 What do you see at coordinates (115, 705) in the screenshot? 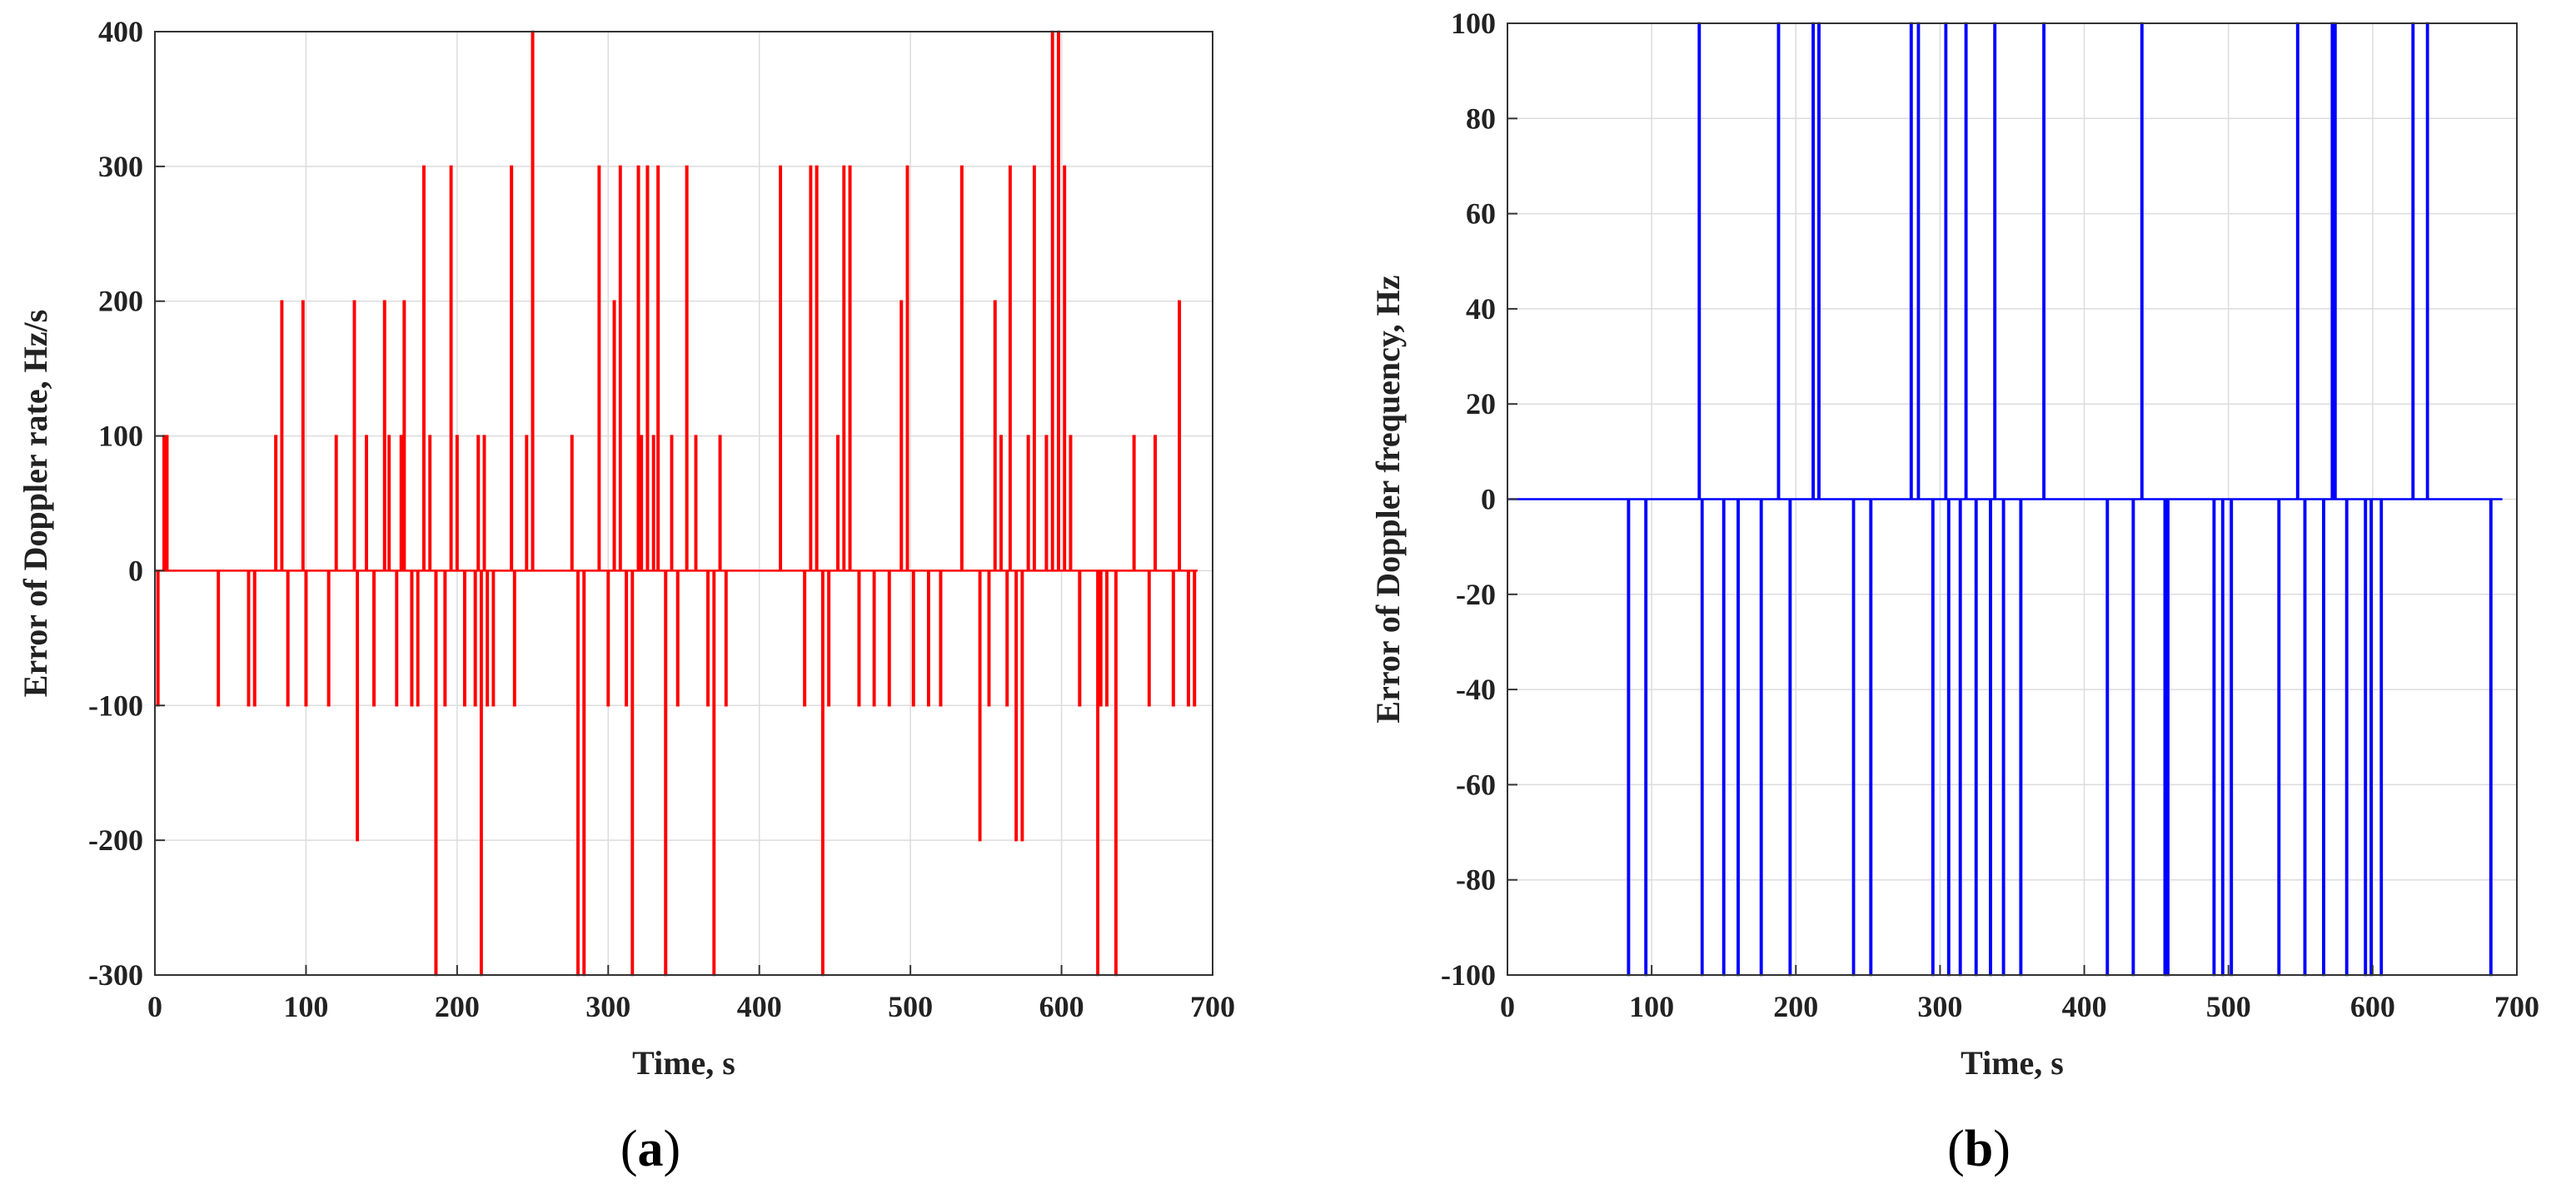
I see `chart-a-y-tick-label--100: -100` at bounding box center [115, 705].